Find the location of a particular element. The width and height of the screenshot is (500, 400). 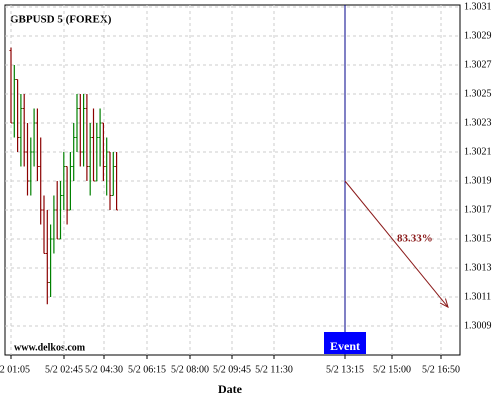

x-tick-label: 5/2 08:00 is located at coordinates (190, 369).